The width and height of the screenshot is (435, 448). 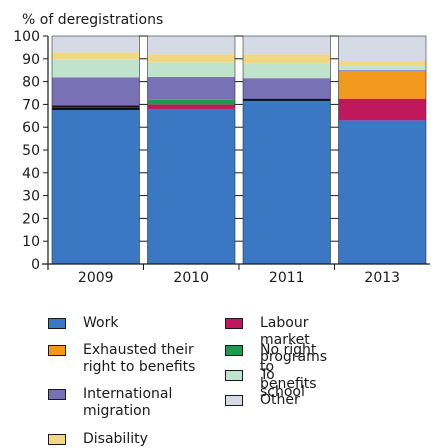 I want to click on x-tick-label: 2013, so click(x=382, y=278).